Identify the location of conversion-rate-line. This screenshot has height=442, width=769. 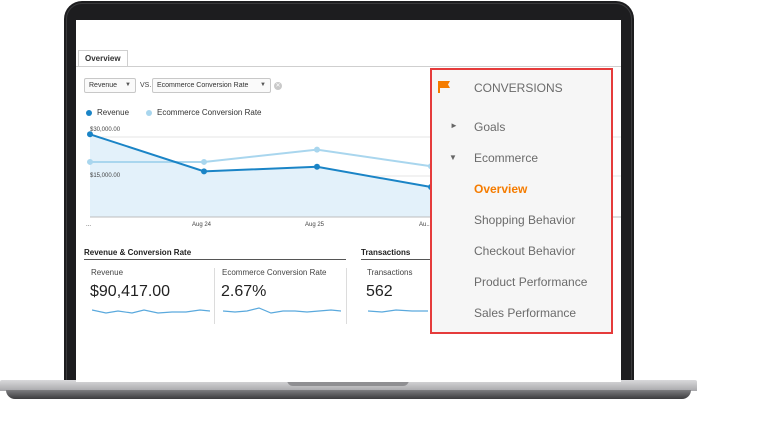
(261, 158).